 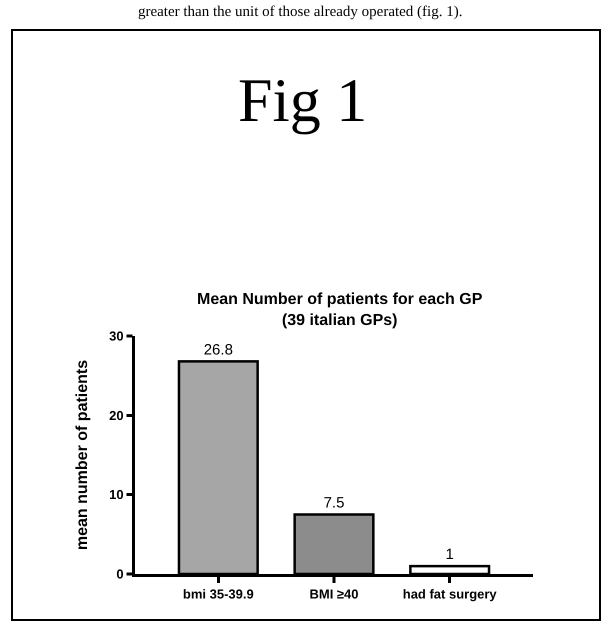 I want to click on x-tick-label: bmi 35-39.9, so click(x=218, y=594).